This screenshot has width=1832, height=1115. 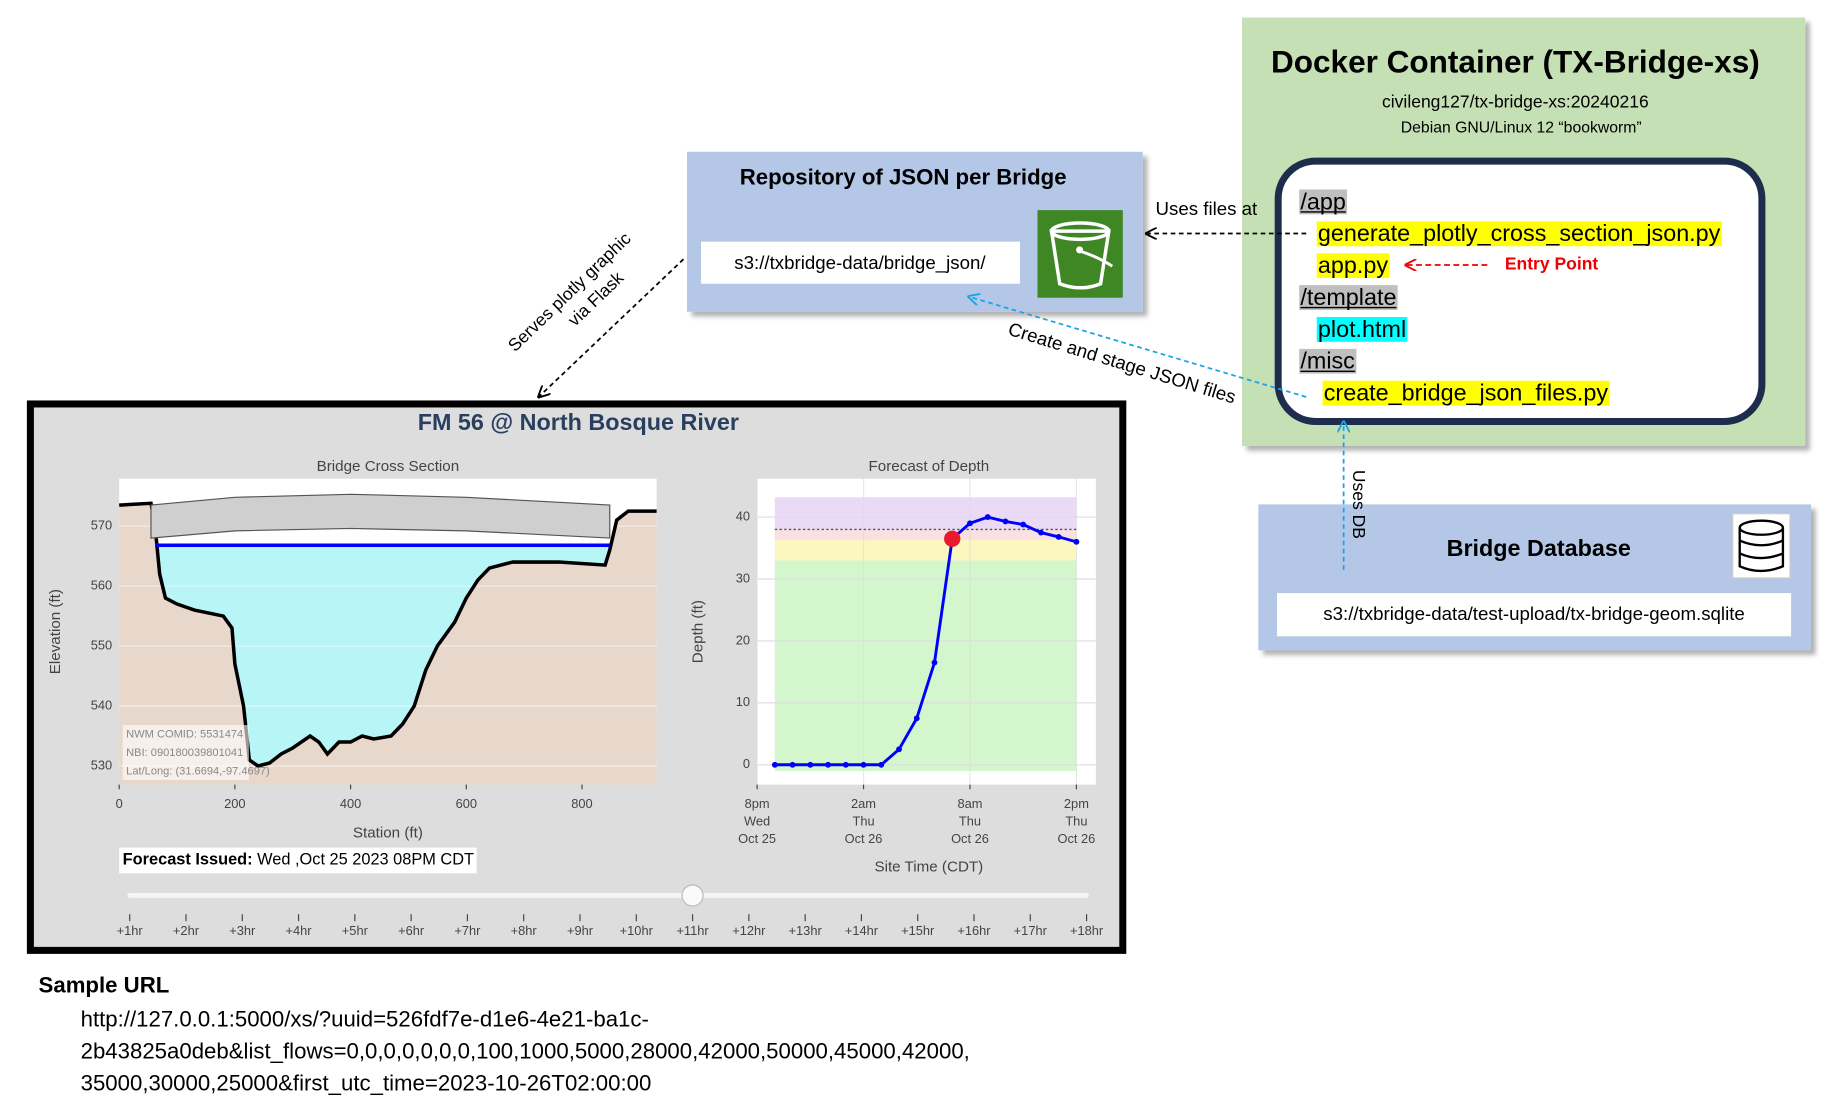 I want to click on bridge-deck, so click(x=380, y=516).